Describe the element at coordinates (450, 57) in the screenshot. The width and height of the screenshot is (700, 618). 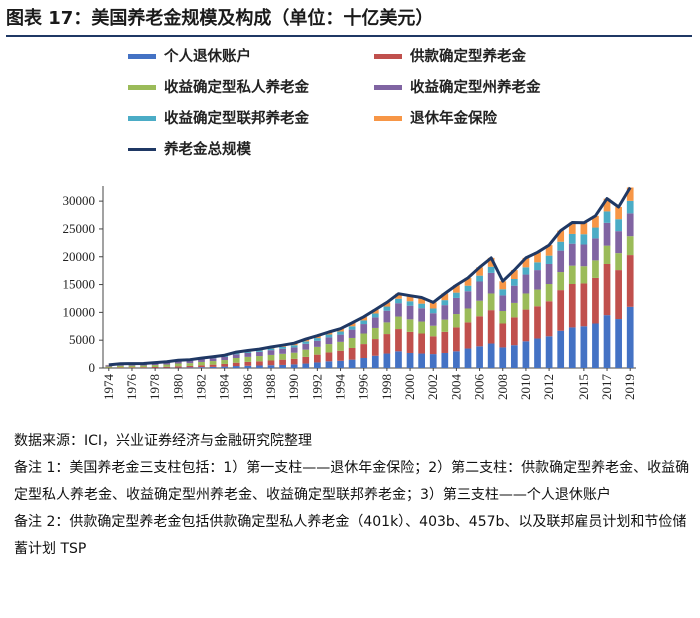
I see `legend-item-dc: 供款确定型养老金` at that location.